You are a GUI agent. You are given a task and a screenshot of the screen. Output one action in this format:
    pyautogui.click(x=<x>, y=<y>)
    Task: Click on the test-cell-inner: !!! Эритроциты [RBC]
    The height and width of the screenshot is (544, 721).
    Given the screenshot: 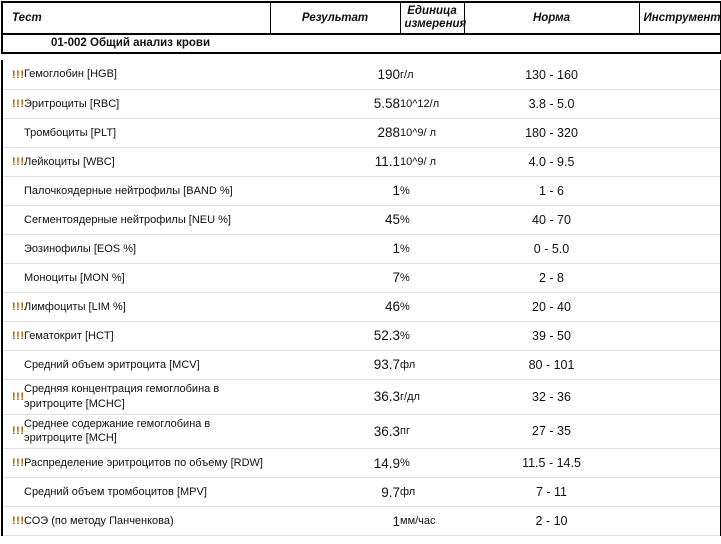 What is the action you would take?
    pyautogui.click(x=136, y=104)
    